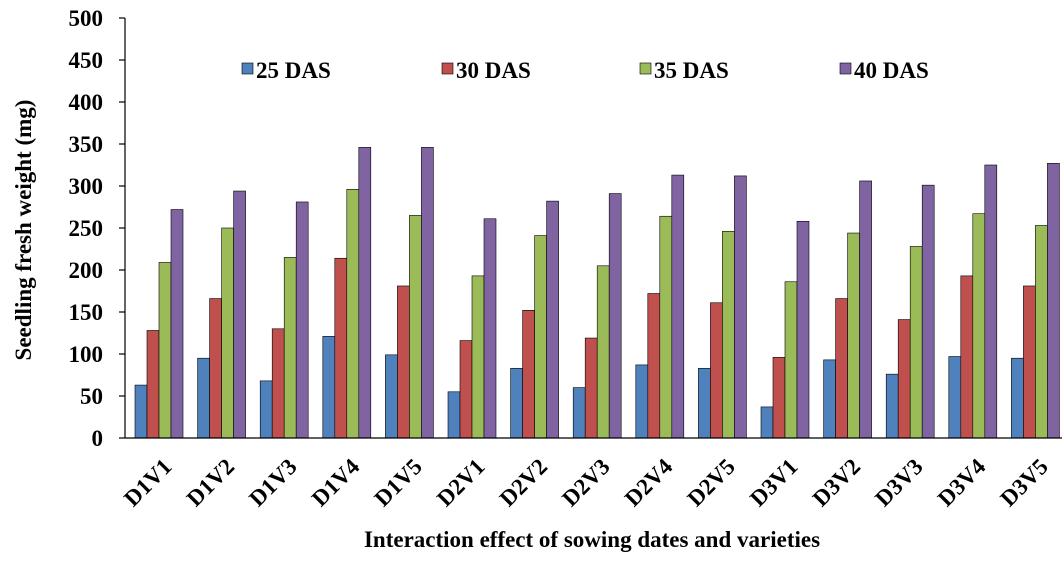 The image size is (1062, 563). Describe the element at coordinates (710, 482) in the screenshot. I see `x-tick-label: D2V5` at that location.